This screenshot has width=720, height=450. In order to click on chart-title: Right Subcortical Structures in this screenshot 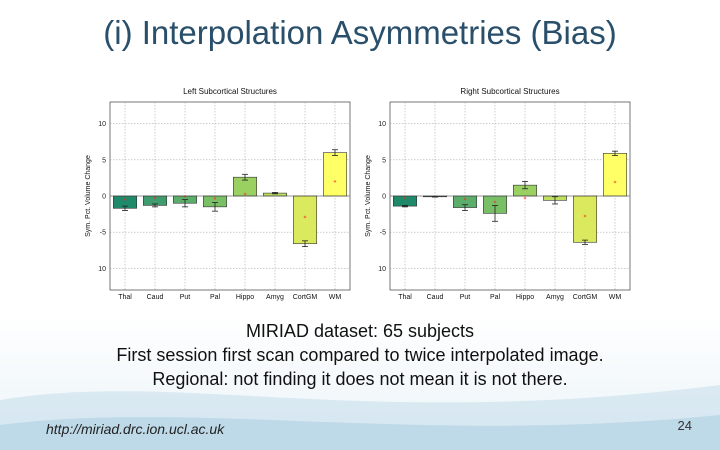, I will do `click(509, 91)`.